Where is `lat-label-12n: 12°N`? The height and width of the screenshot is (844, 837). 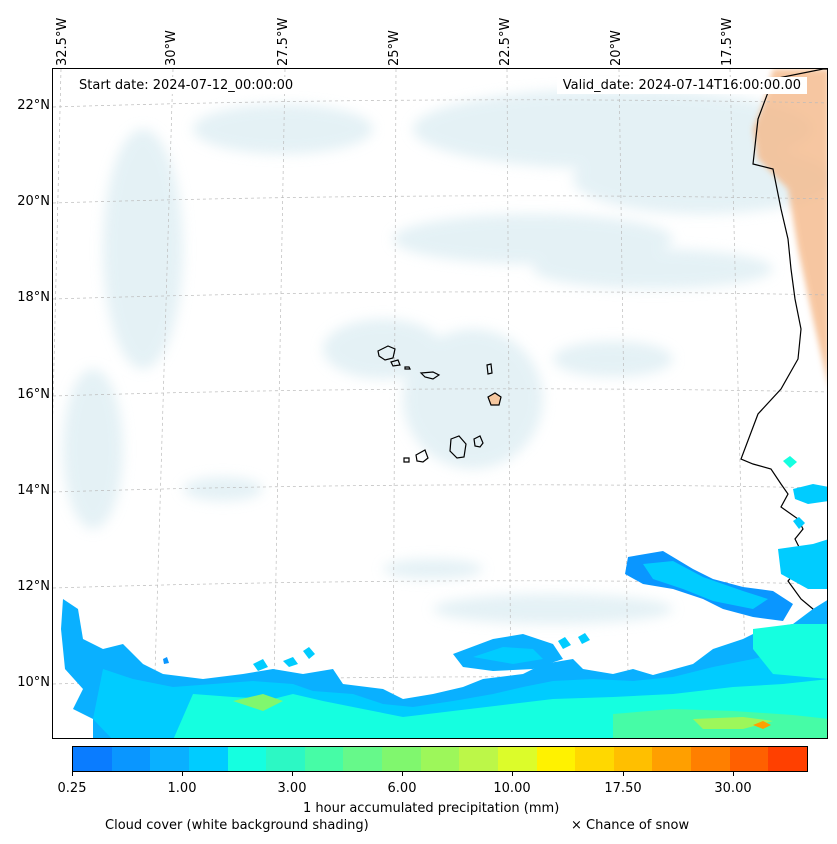
lat-label-12n: 12°N is located at coordinates (33, 586).